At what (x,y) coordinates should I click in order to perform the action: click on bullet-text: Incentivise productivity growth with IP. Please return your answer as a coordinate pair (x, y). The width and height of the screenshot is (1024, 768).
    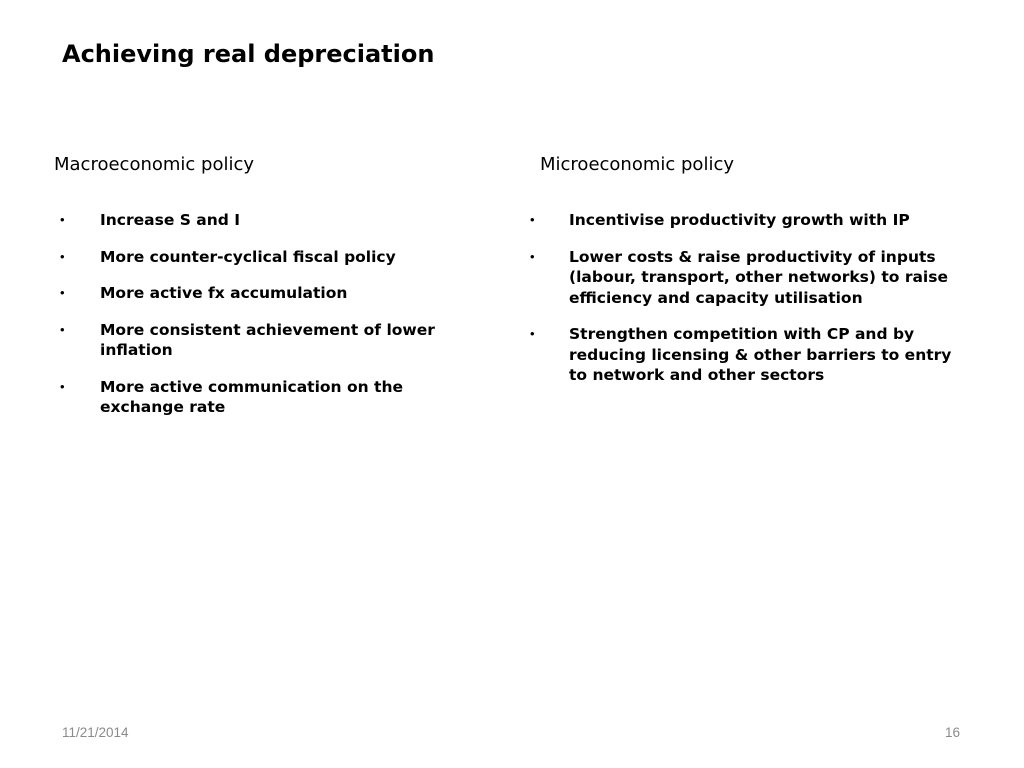
    Looking at the image, I should click on (739, 220).